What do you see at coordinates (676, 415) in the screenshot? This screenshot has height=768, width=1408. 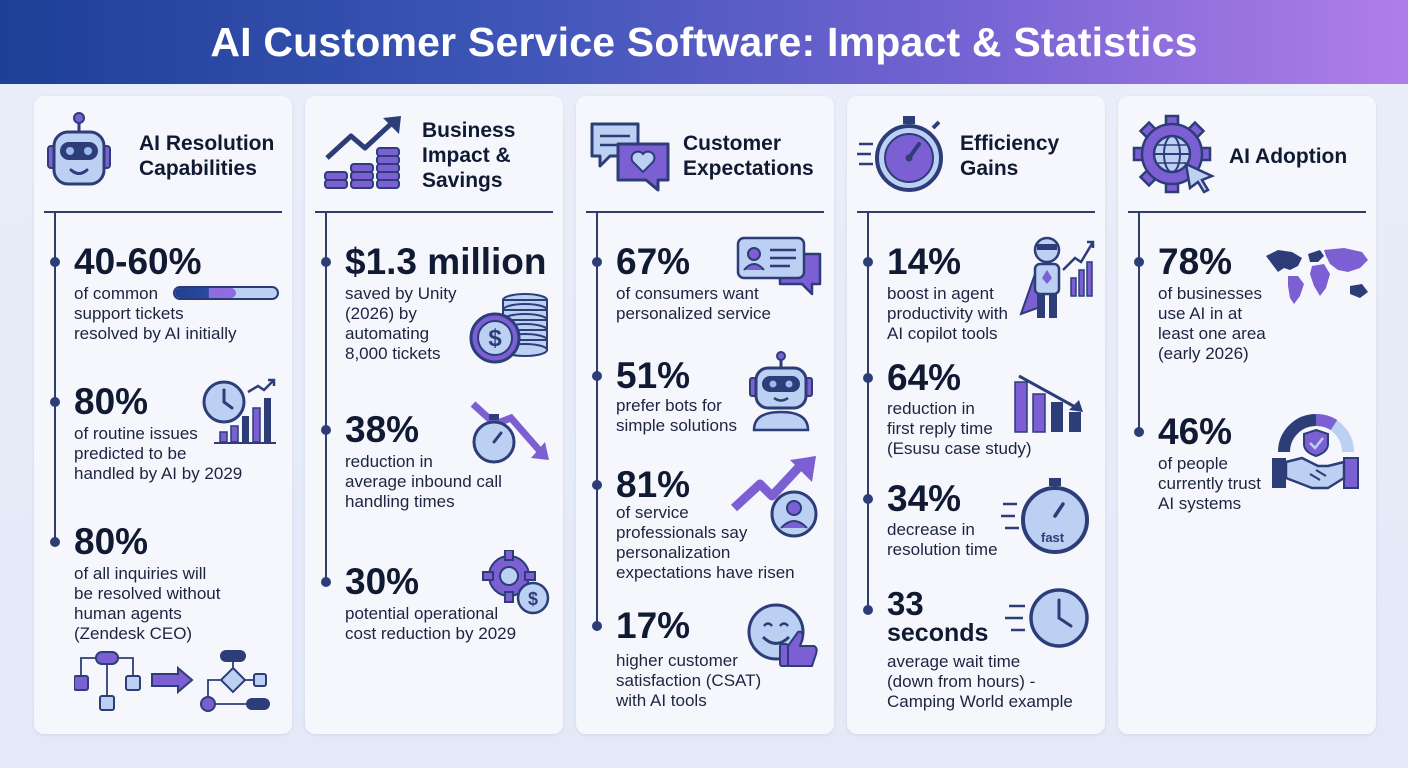 I see `stat-description: prefer bots for simple solutions` at bounding box center [676, 415].